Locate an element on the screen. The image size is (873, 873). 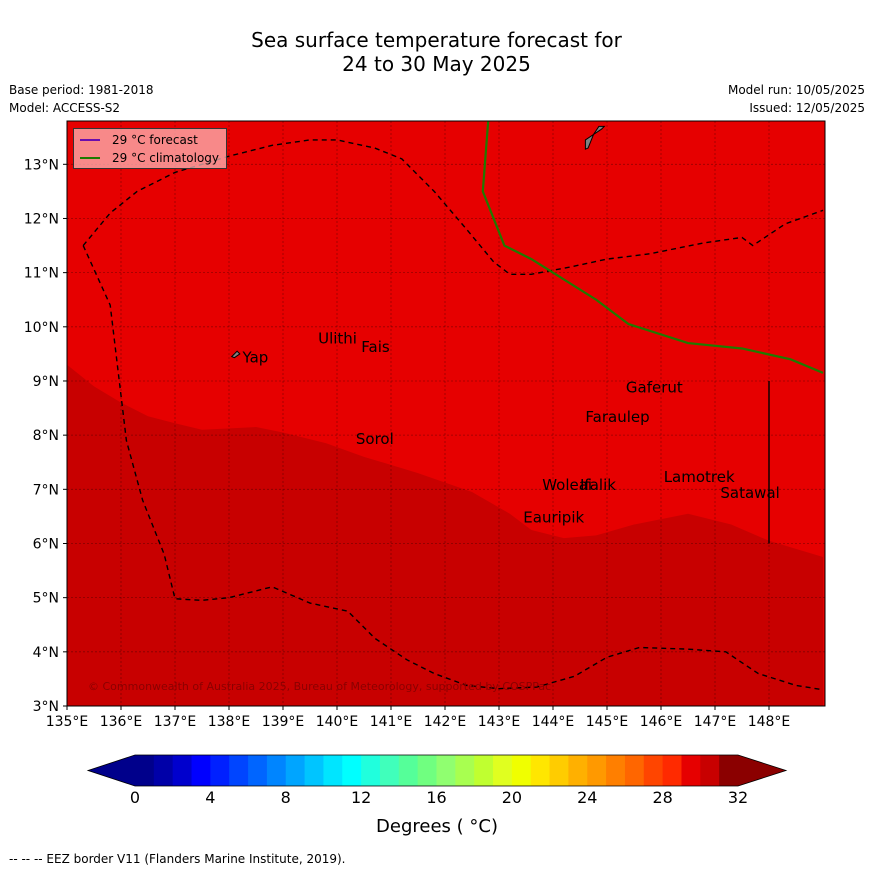
model-name: Model: ACCESS-S2 is located at coordinates (65, 108).